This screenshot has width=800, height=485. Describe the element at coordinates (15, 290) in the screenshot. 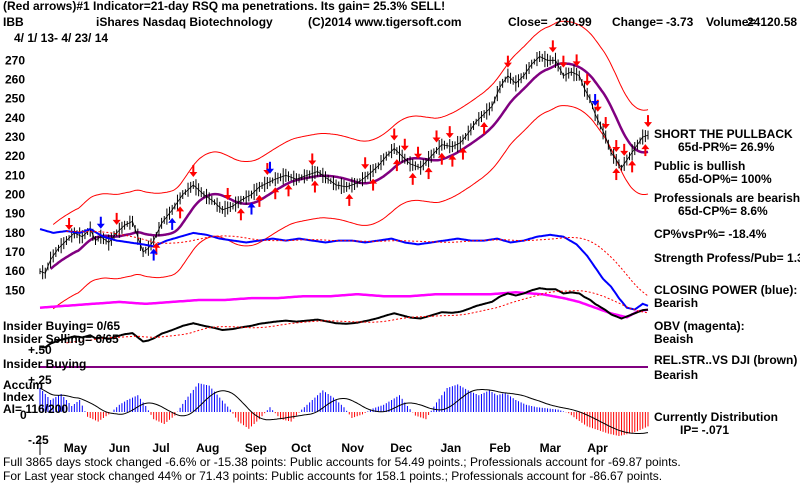

I see `y-tick-label: 150` at that location.